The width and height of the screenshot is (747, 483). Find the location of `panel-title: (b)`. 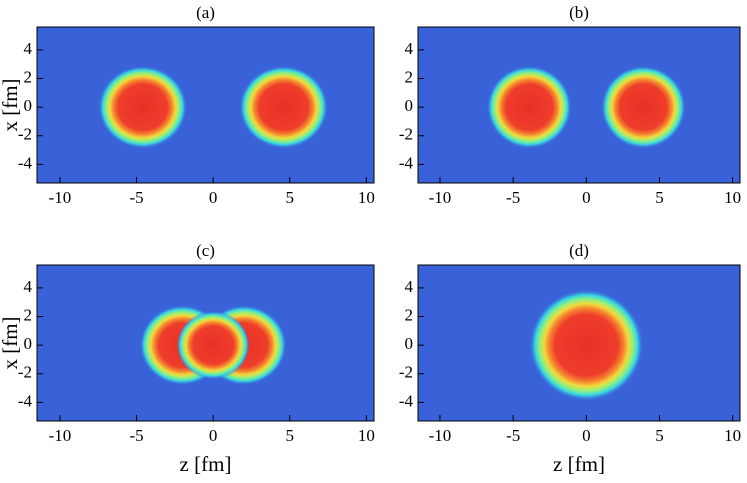

panel-title: (b) is located at coordinates (579, 12).